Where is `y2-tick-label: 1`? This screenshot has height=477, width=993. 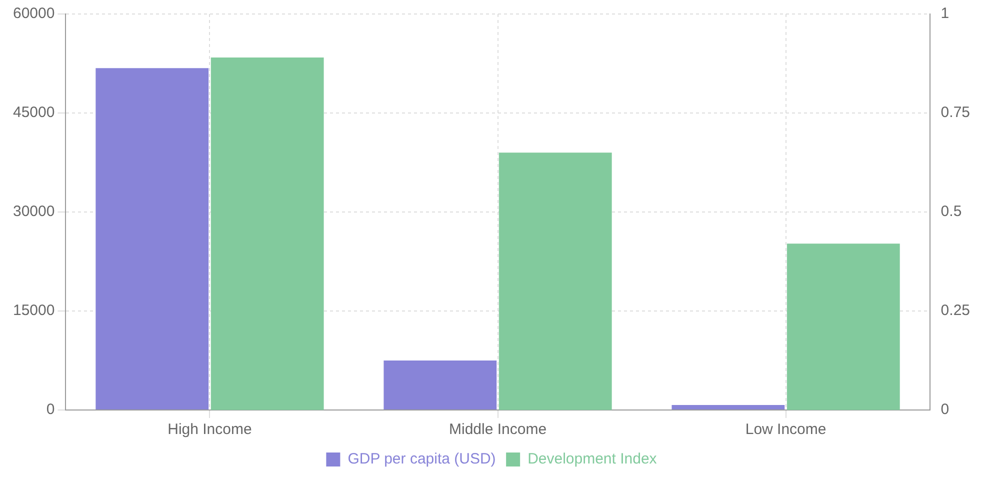 y2-tick-label: 1 is located at coordinates (945, 13).